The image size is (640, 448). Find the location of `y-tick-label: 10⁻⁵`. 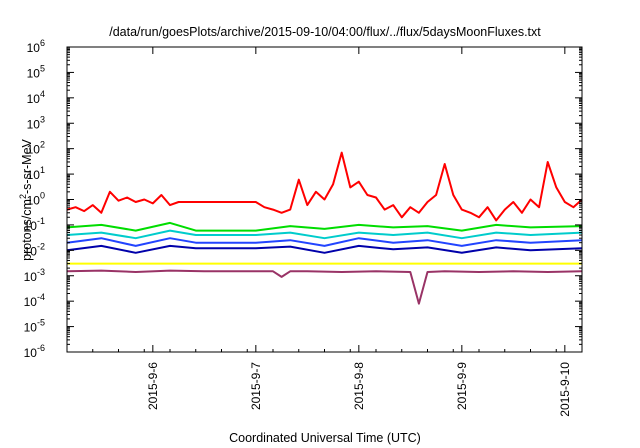

y-tick-label: 10⁻⁵ is located at coordinates (34, 326).